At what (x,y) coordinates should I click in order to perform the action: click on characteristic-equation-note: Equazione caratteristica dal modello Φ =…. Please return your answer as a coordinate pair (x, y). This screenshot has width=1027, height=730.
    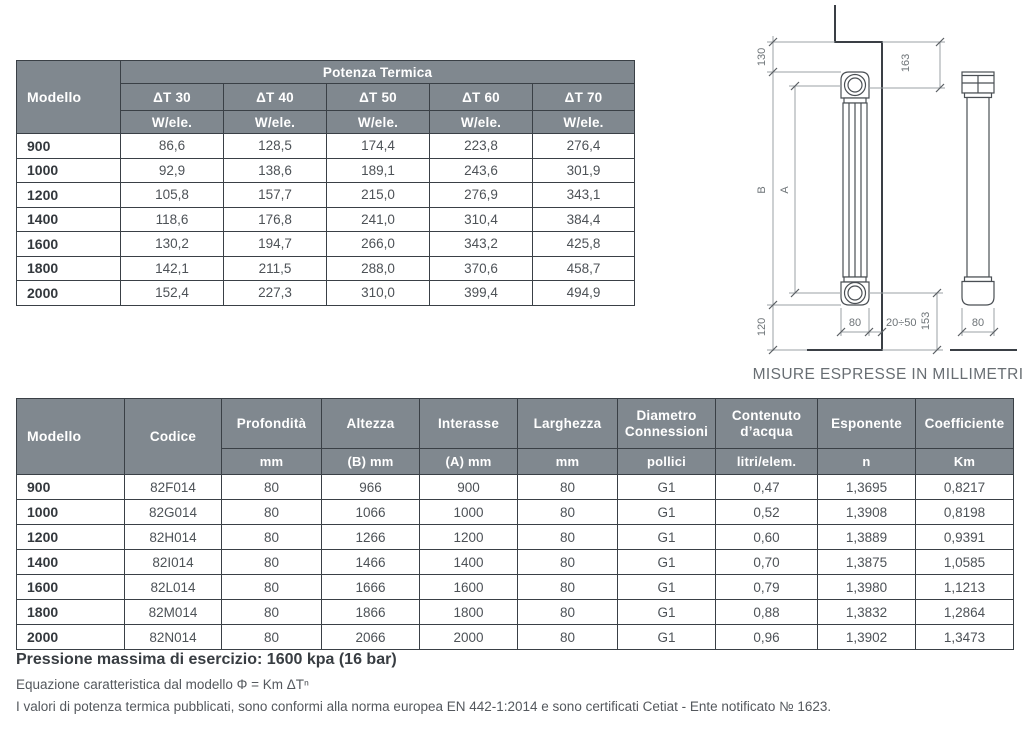
    Looking at the image, I should click on (162, 684).